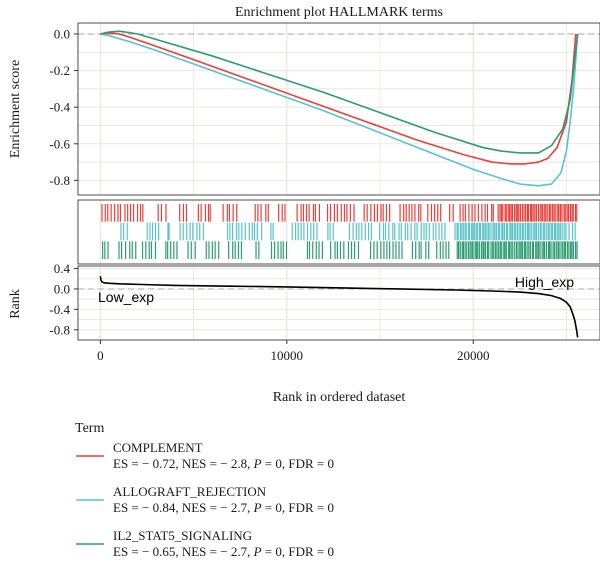  What do you see at coordinates (62, 268) in the screenshot?
I see `rank-y-tick-label: 0.4` at bounding box center [62, 268].